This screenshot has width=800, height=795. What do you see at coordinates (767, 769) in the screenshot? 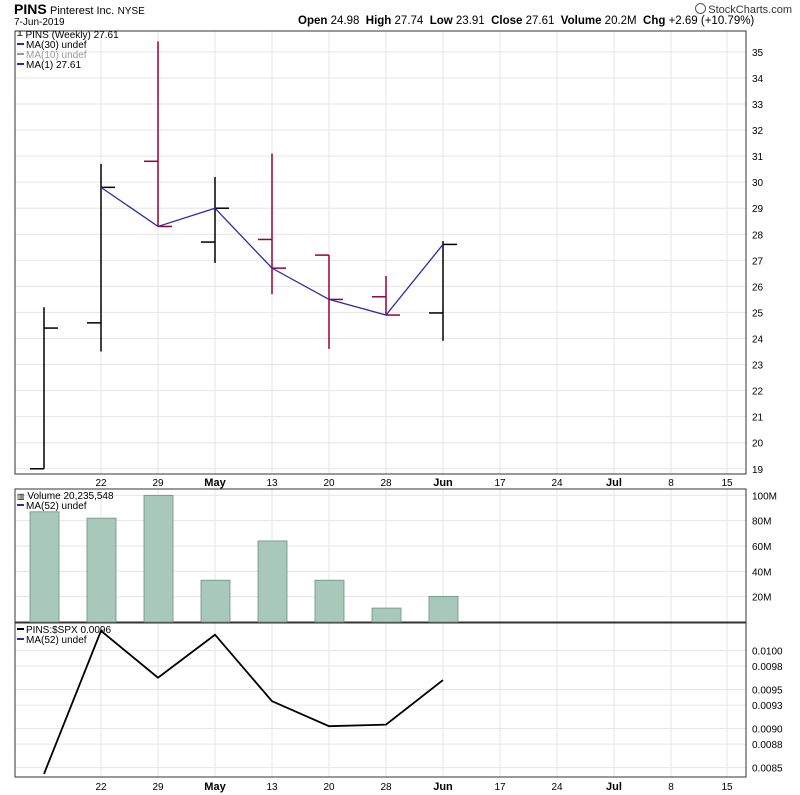
I see `ratio-tick-label: 0.0085` at bounding box center [767, 769].